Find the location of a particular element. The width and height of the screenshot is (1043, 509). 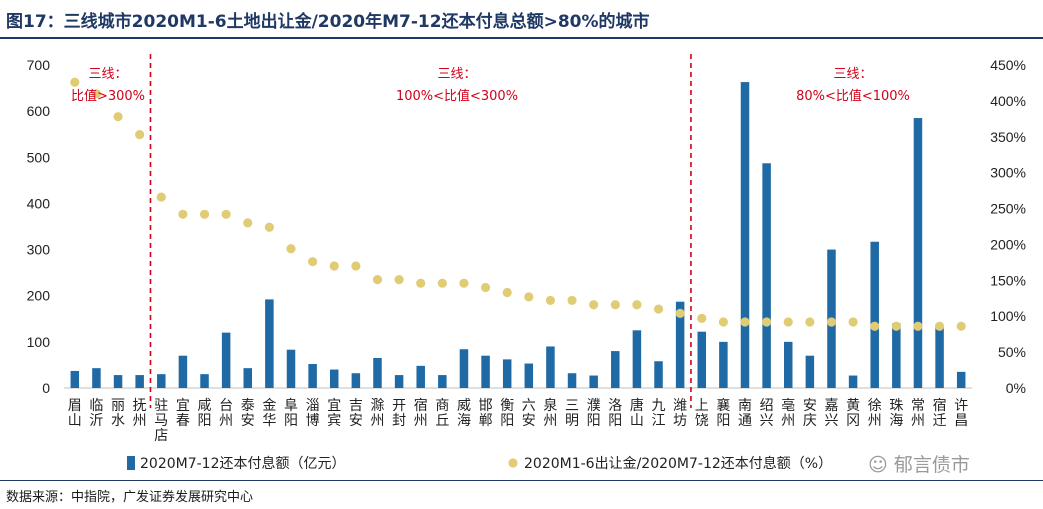

x-tick-label: 六 is located at coordinates (529, 406).